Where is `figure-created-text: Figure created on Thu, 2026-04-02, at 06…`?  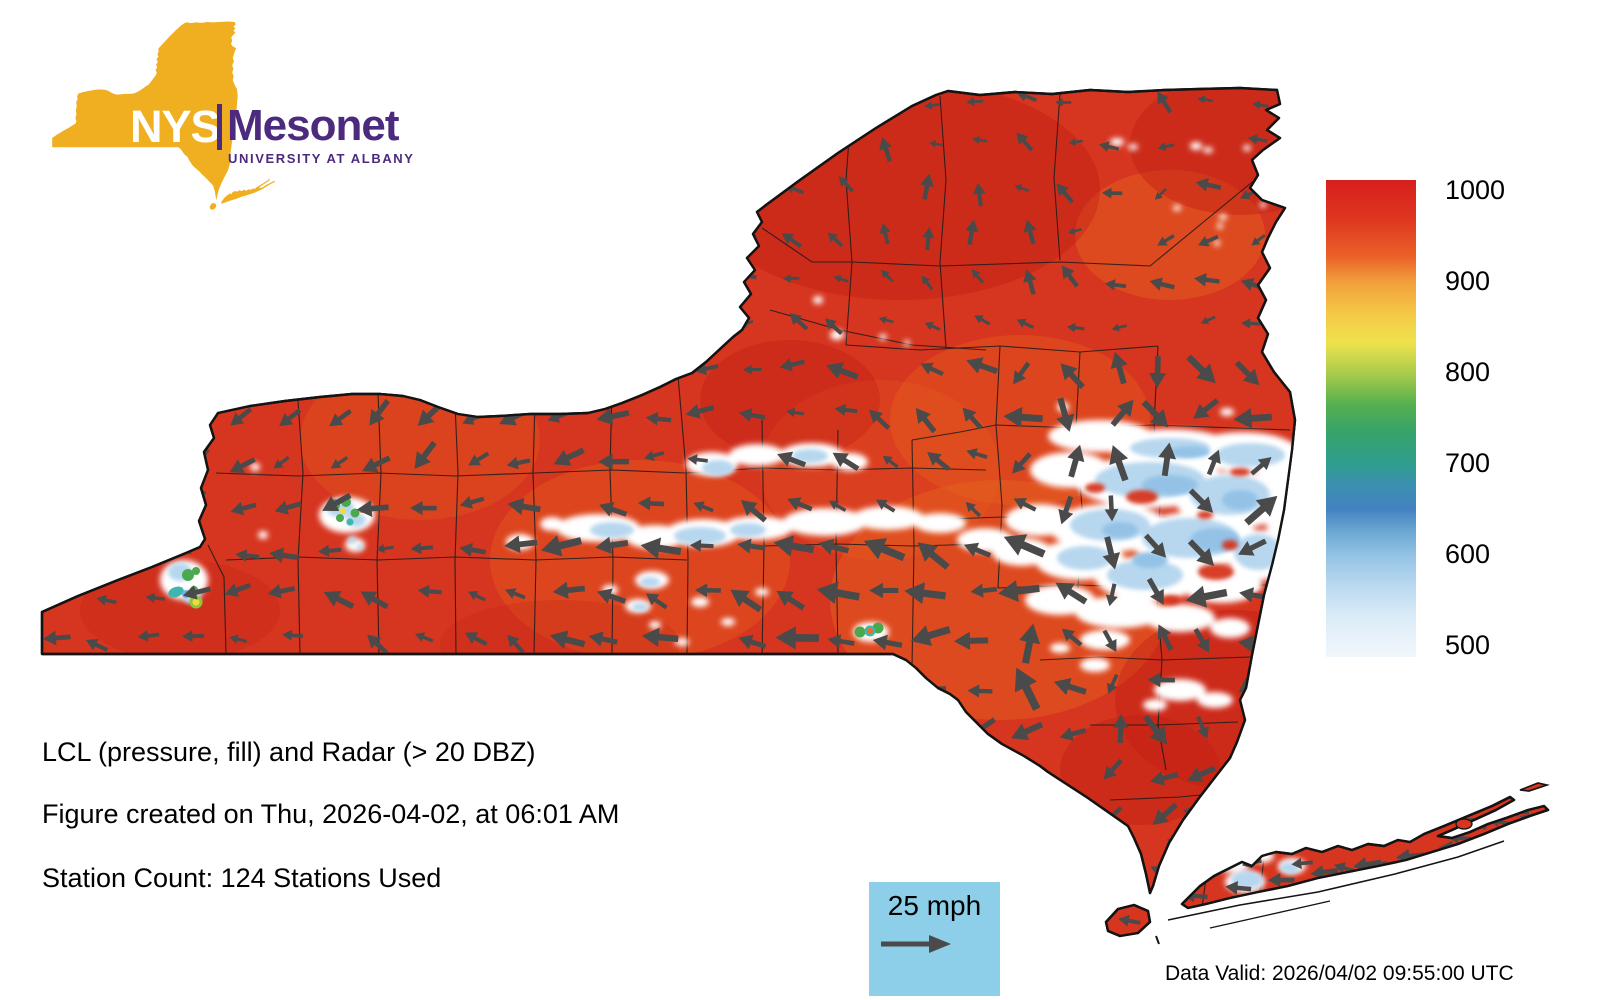 figure-created-text: Figure created on Thu, 2026-04-02, at 06… is located at coordinates (331, 814).